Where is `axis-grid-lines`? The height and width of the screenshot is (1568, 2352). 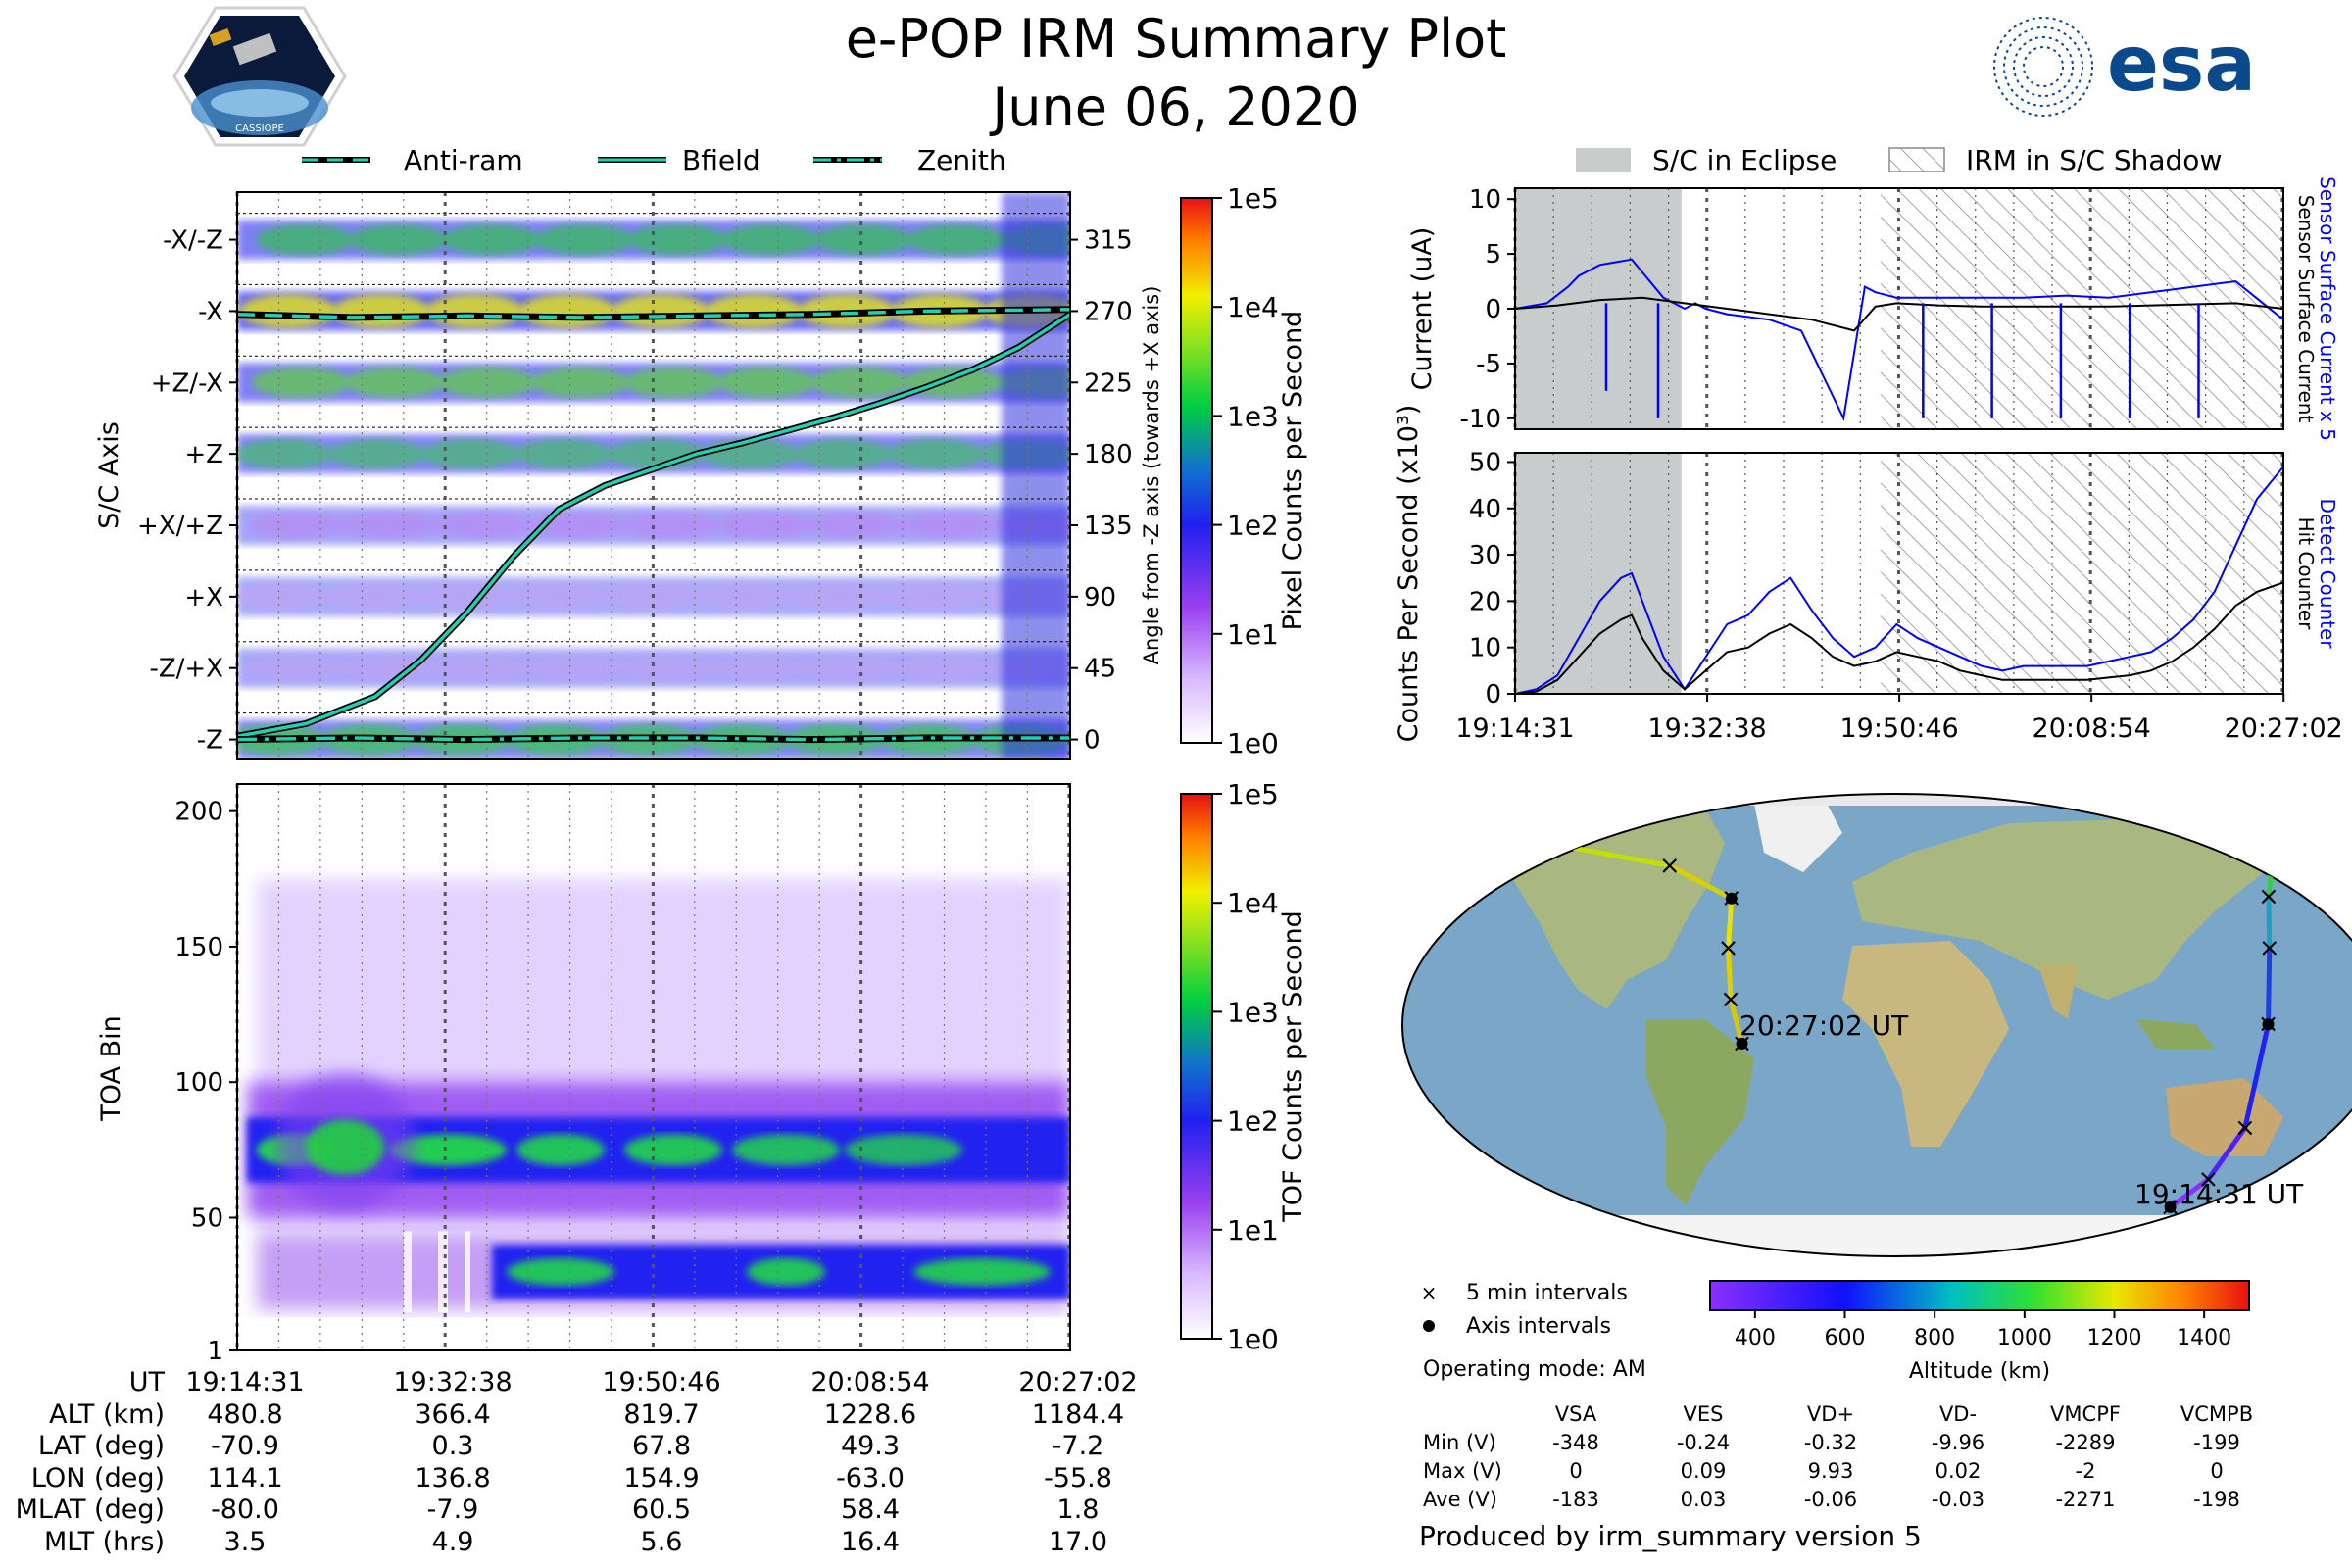 axis-grid-lines is located at coordinates (653, 463).